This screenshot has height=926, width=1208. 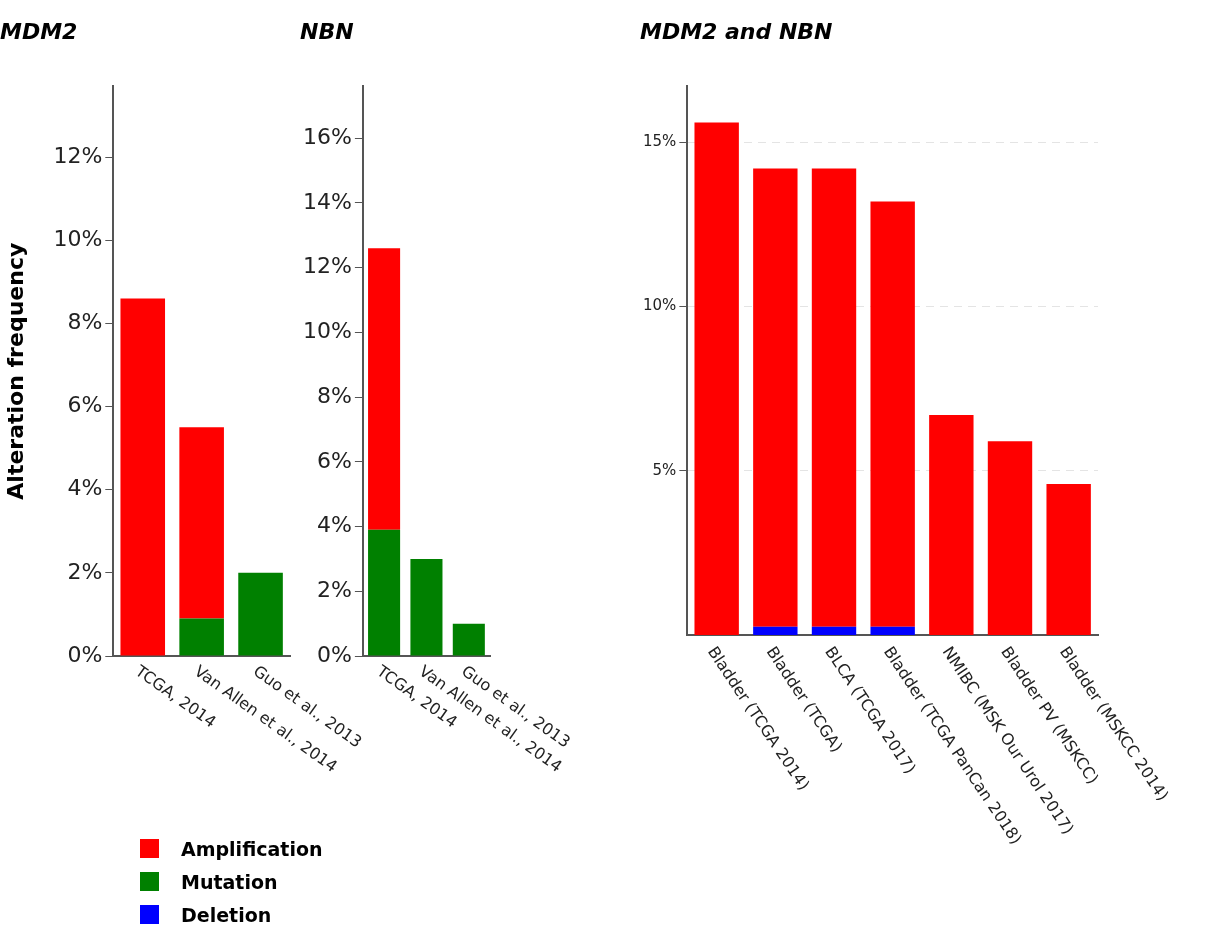 What do you see at coordinates (226, 914) in the screenshot?
I see `legend-label: Deletion` at bounding box center [226, 914].